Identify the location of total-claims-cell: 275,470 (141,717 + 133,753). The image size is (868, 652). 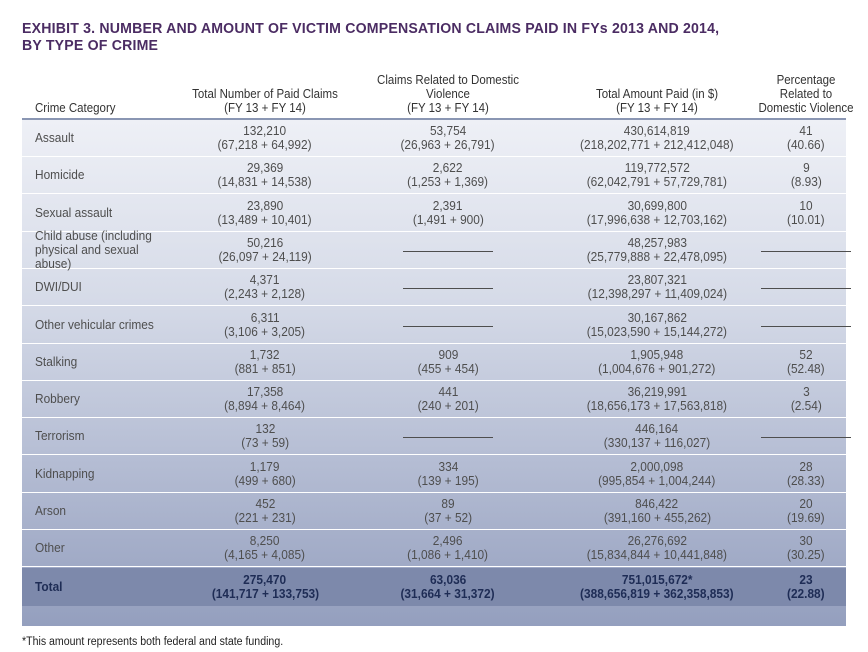
(265, 587).